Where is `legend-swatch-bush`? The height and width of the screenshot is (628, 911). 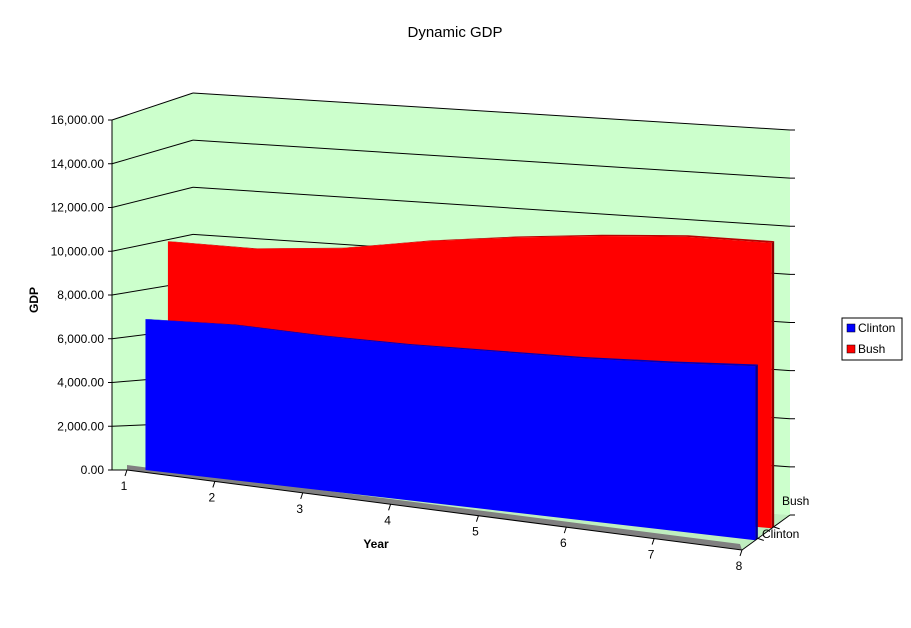 legend-swatch-bush is located at coordinates (851, 349).